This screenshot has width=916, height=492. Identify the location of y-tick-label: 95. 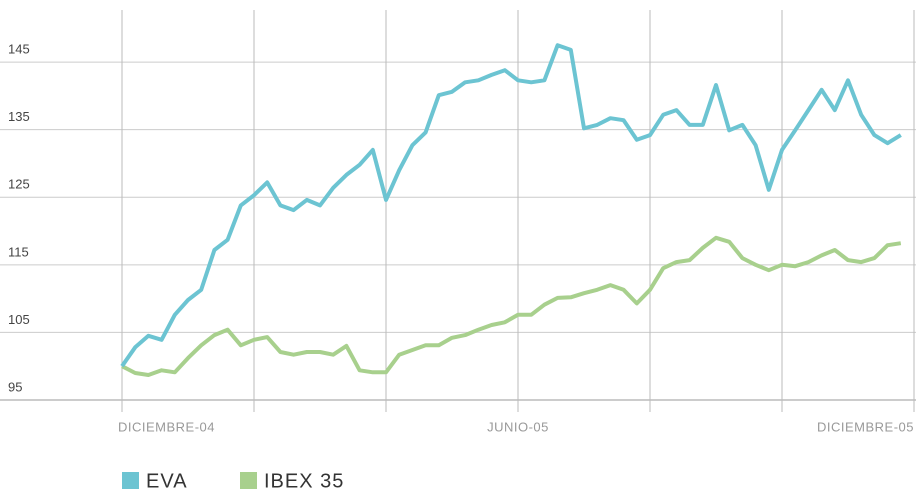
(15, 386).